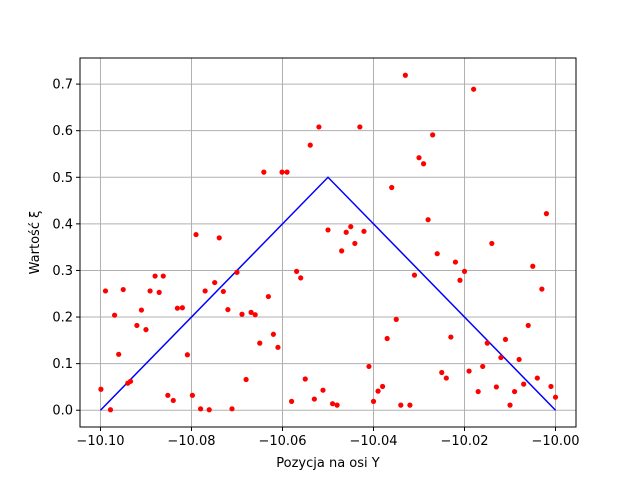  Describe the element at coordinates (328, 438) in the screenshot. I see `x-axis: −10.10 −10.08 −10.06 −10.04 −10.02 −10.00` at that location.